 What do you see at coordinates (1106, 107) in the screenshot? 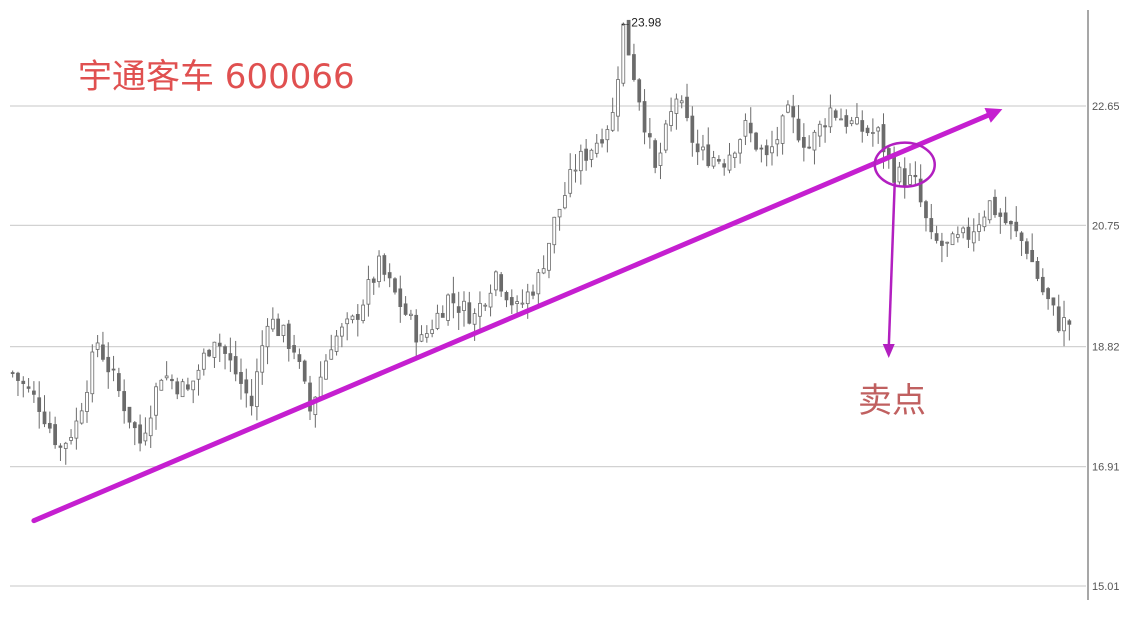
I see `y-tick-label: 22.65` at bounding box center [1106, 107].